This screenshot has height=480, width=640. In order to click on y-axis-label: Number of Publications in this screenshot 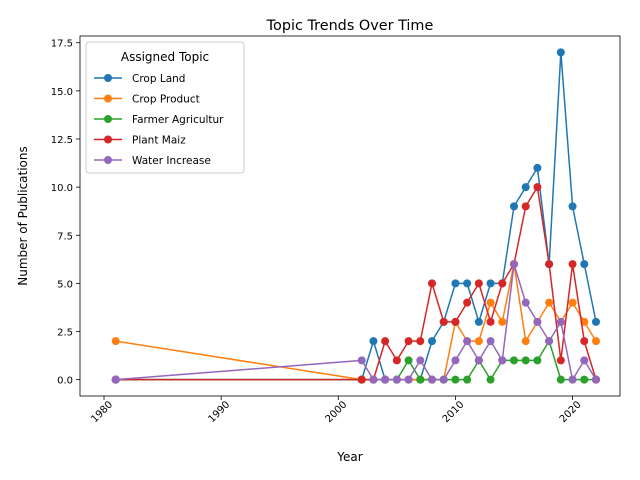, I will do `click(23, 216)`.